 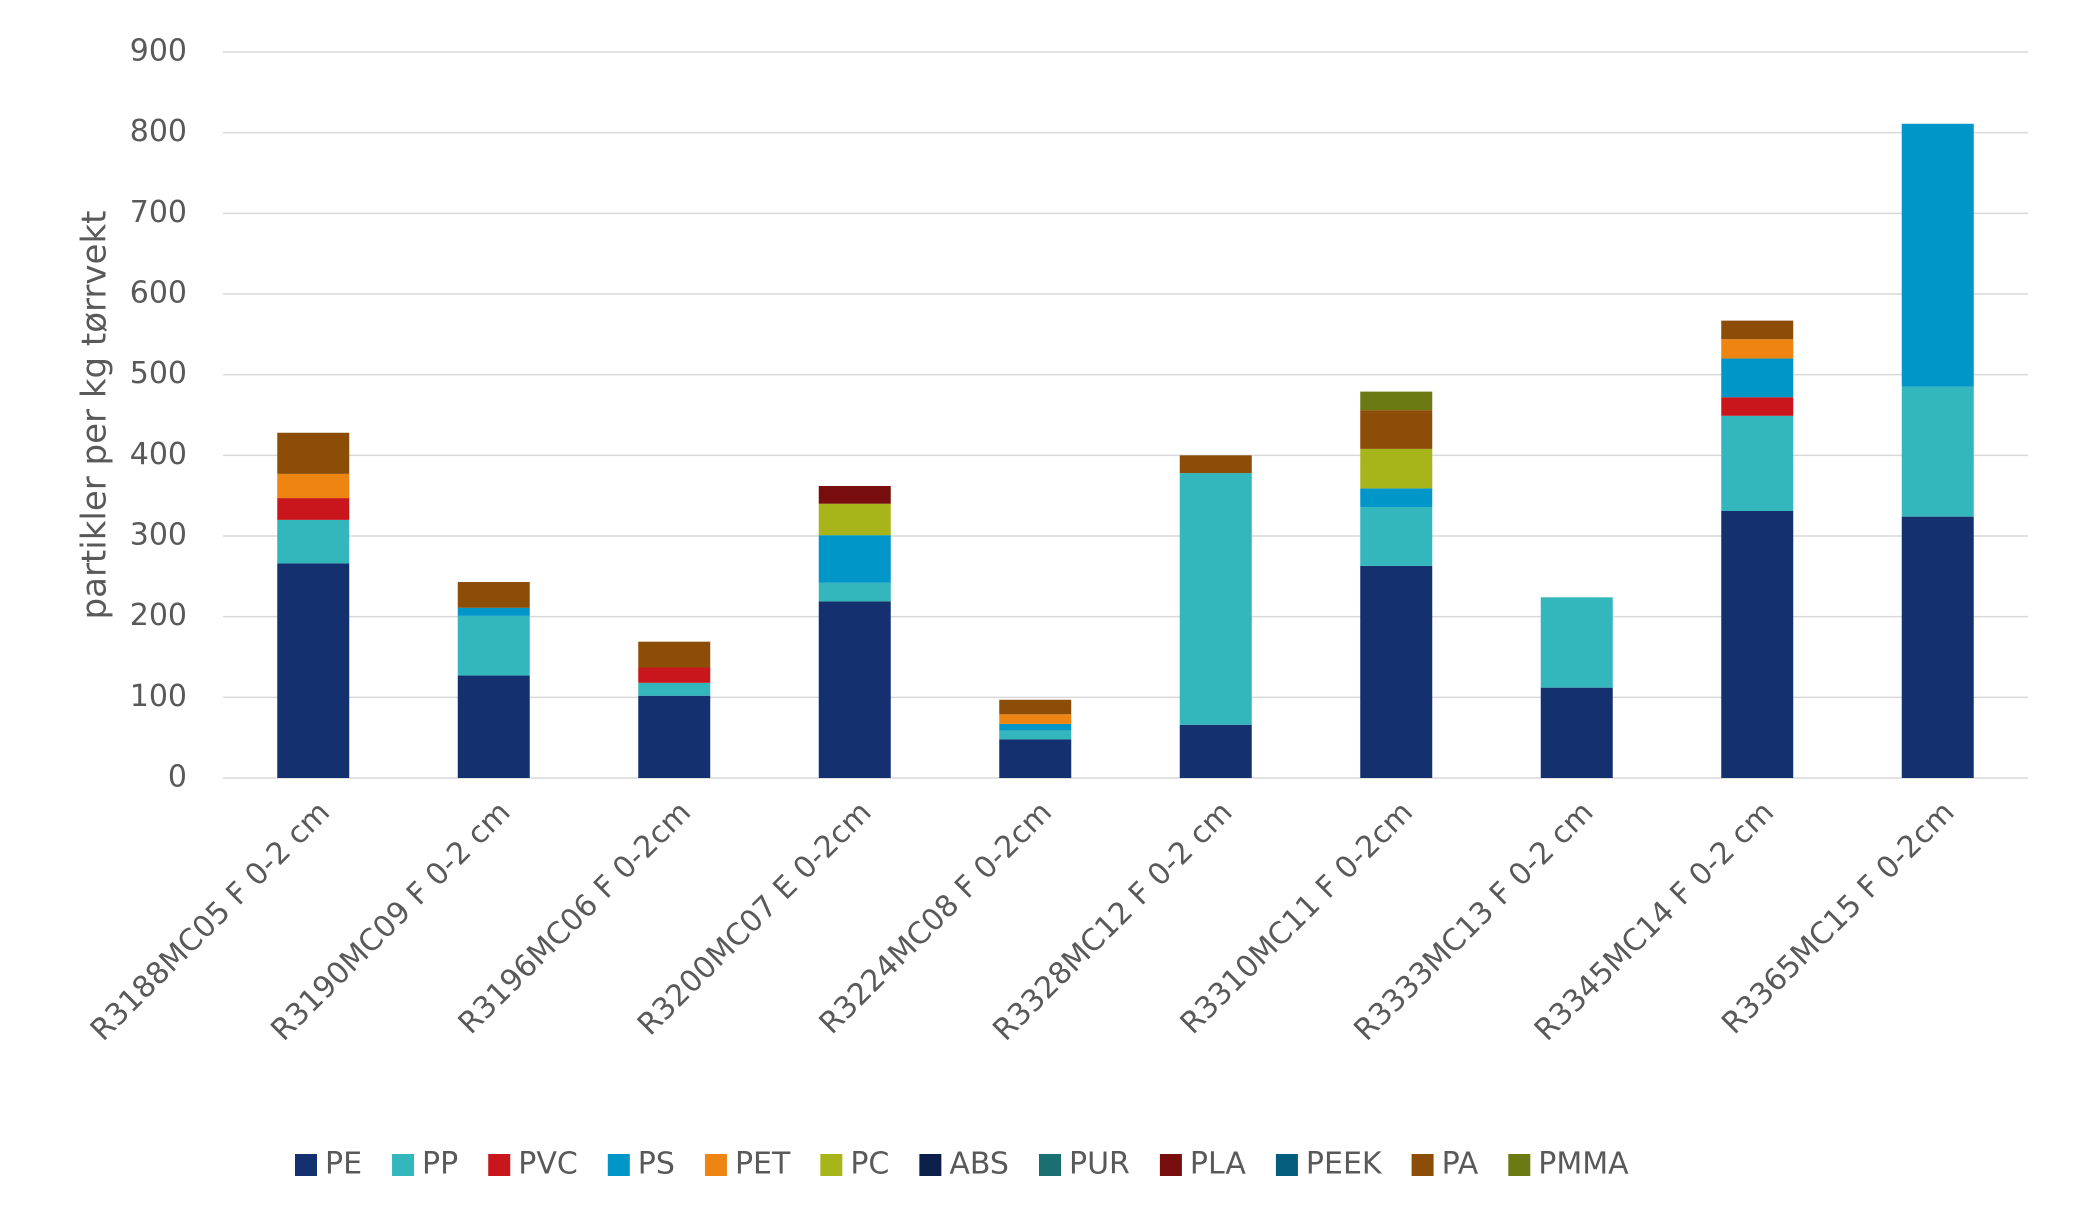 What do you see at coordinates (548, 1164) in the screenshot?
I see `legend-label: PVC` at bounding box center [548, 1164].